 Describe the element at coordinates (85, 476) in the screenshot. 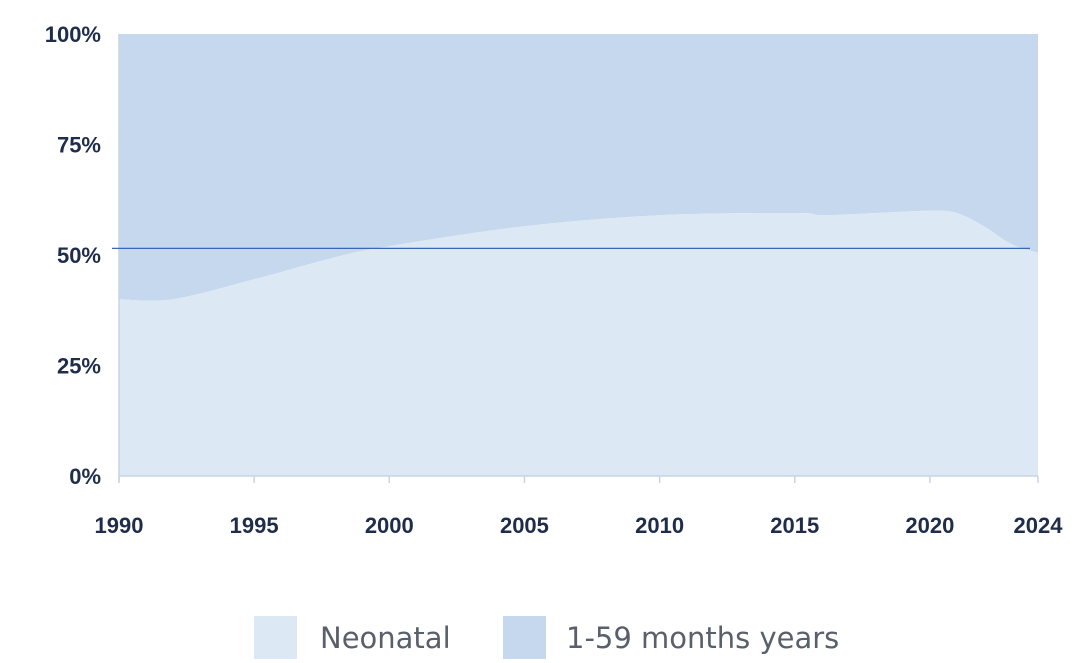

I see `y-tick-label: 0%` at that location.